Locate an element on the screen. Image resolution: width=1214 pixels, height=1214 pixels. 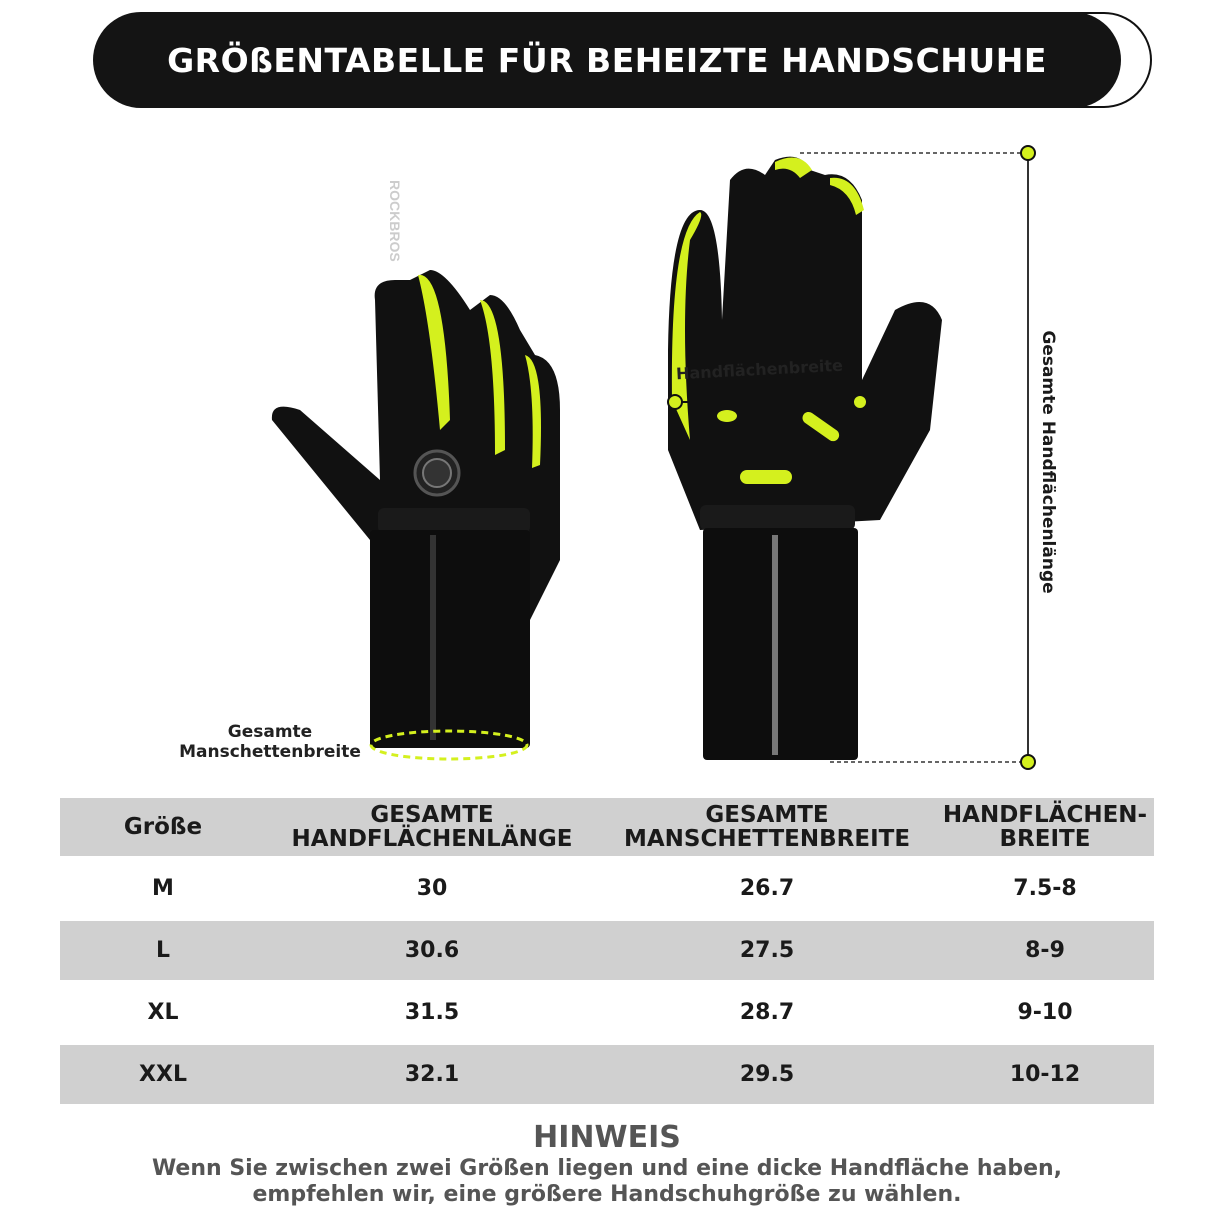
cell-size: L is located at coordinates (163, 950).